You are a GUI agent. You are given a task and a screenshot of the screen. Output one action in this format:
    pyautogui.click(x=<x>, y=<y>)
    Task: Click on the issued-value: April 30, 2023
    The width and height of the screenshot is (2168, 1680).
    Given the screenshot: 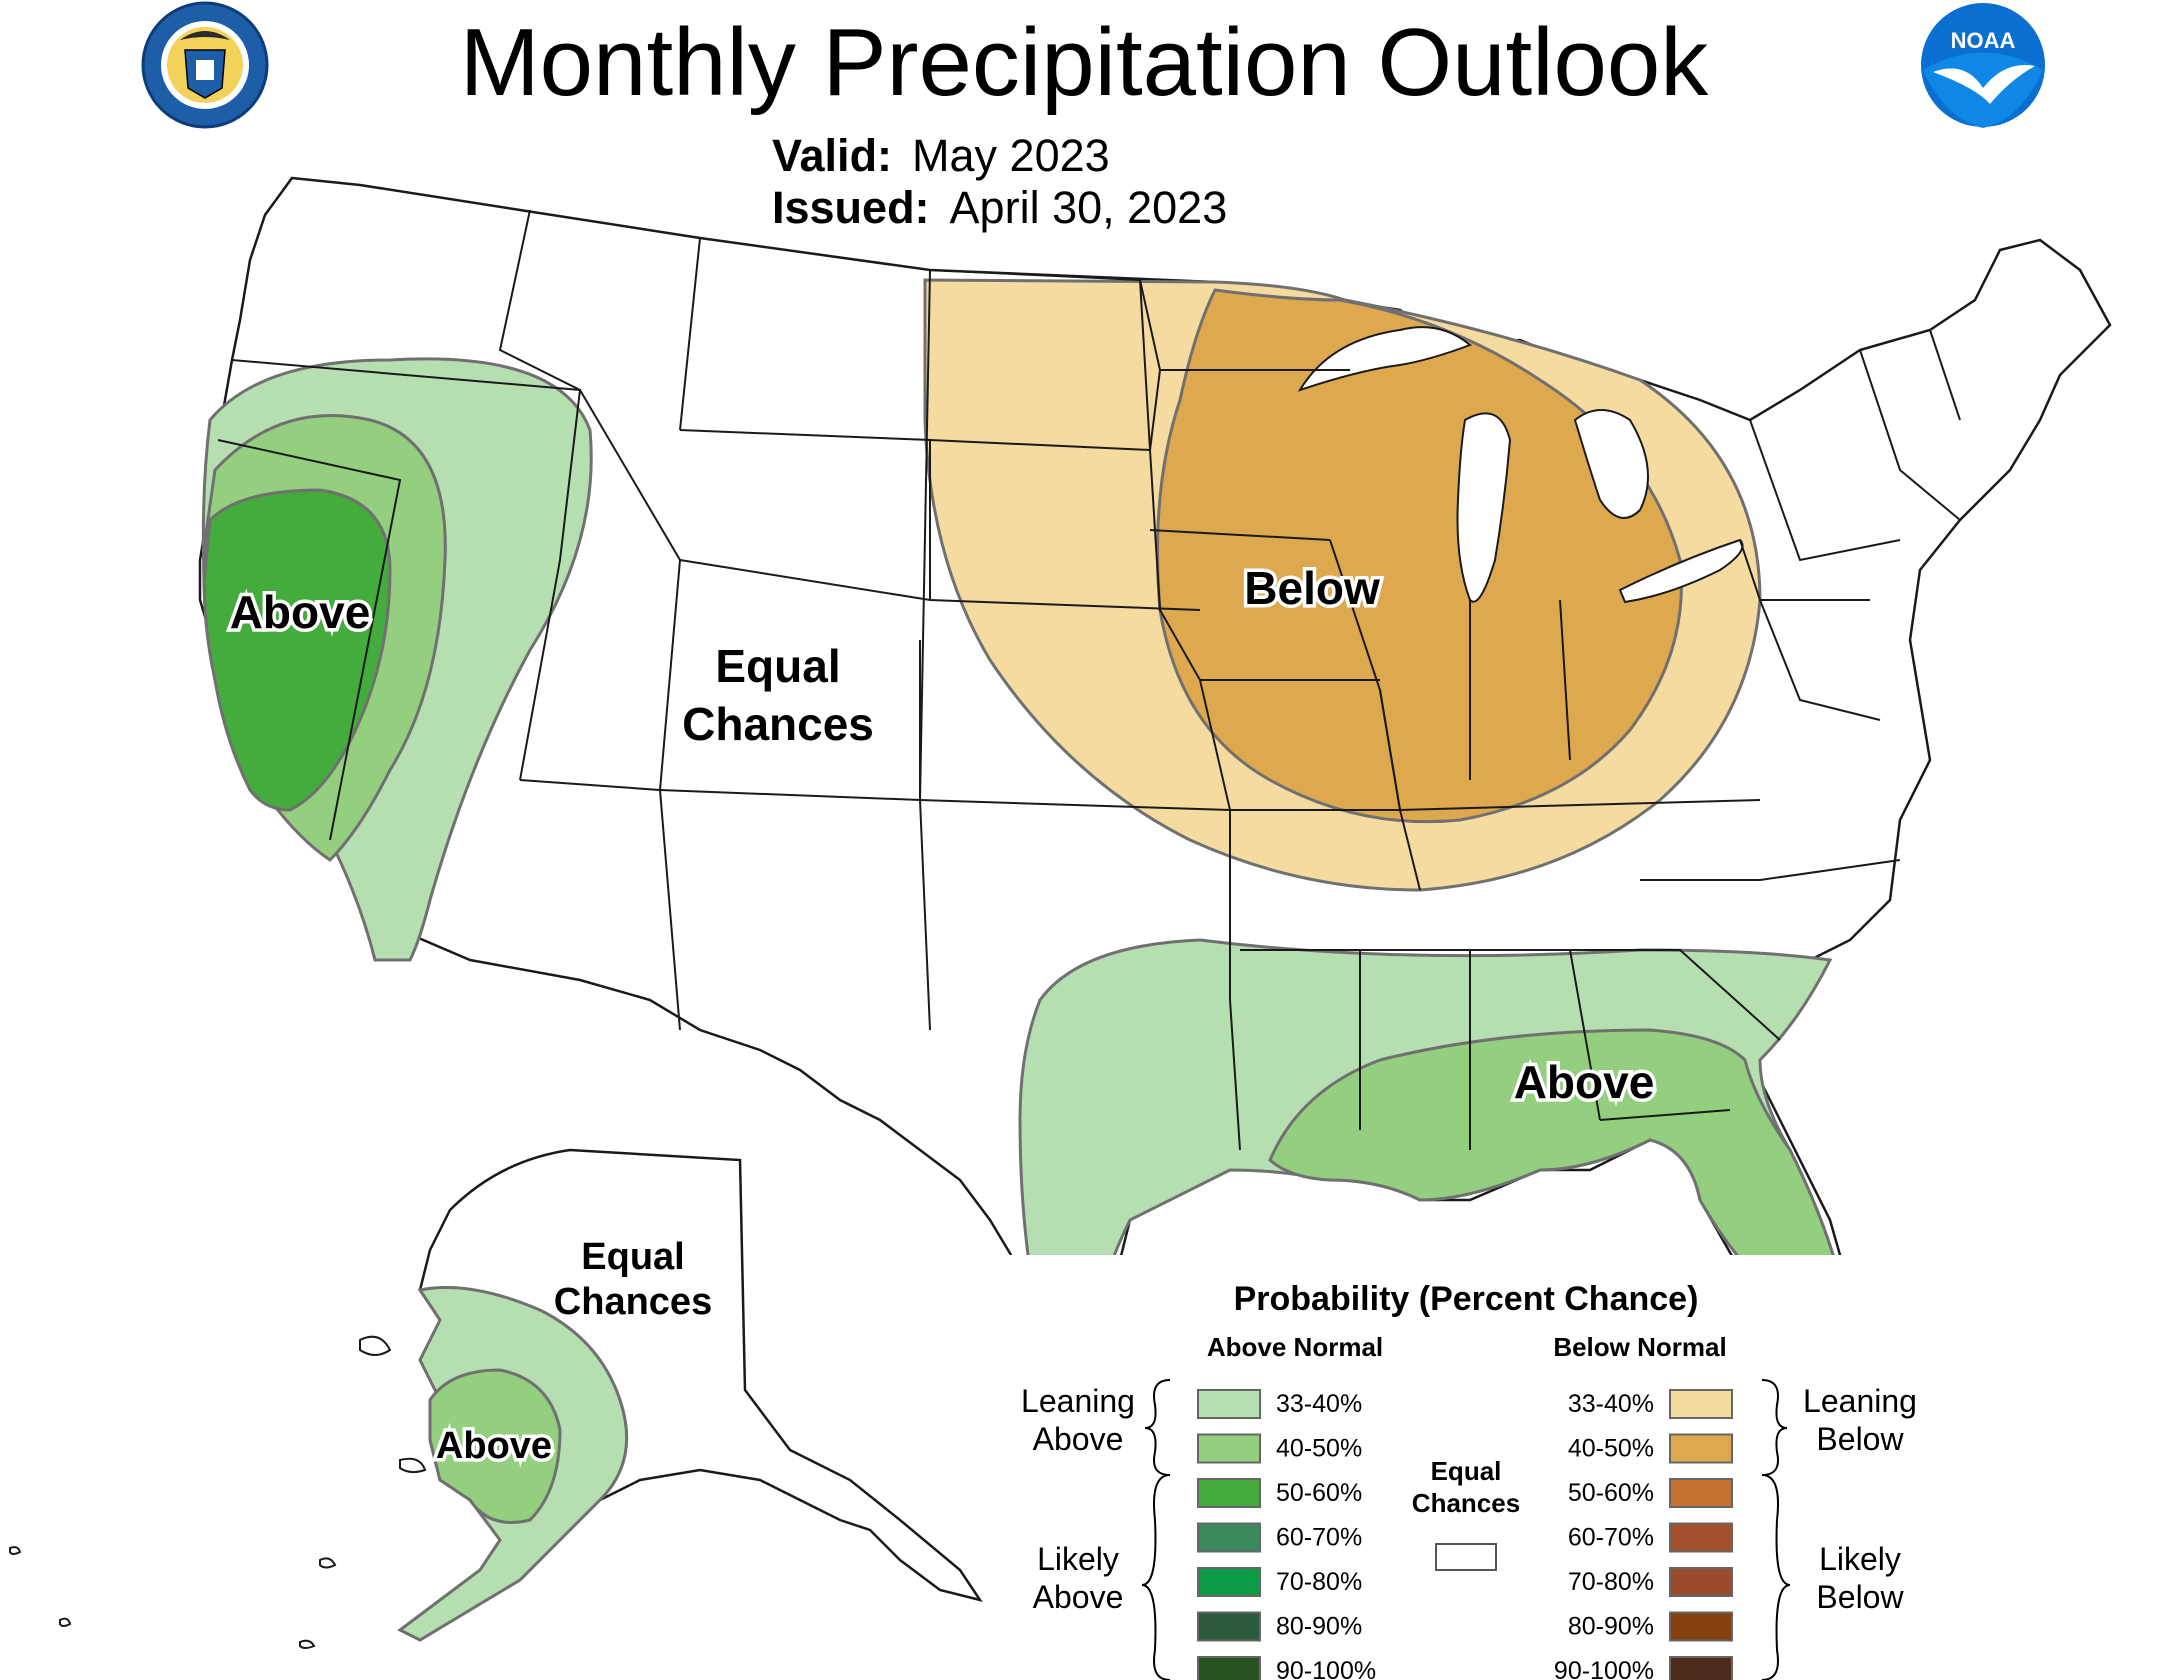 What is the action you would take?
    pyautogui.click(x=1088, y=207)
    